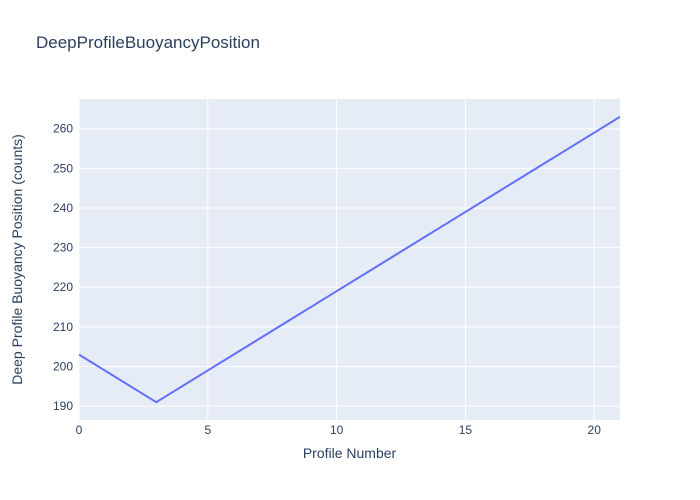  Describe the element at coordinates (63, 406) in the screenshot. I see `y-tick-label: 190` at that location.